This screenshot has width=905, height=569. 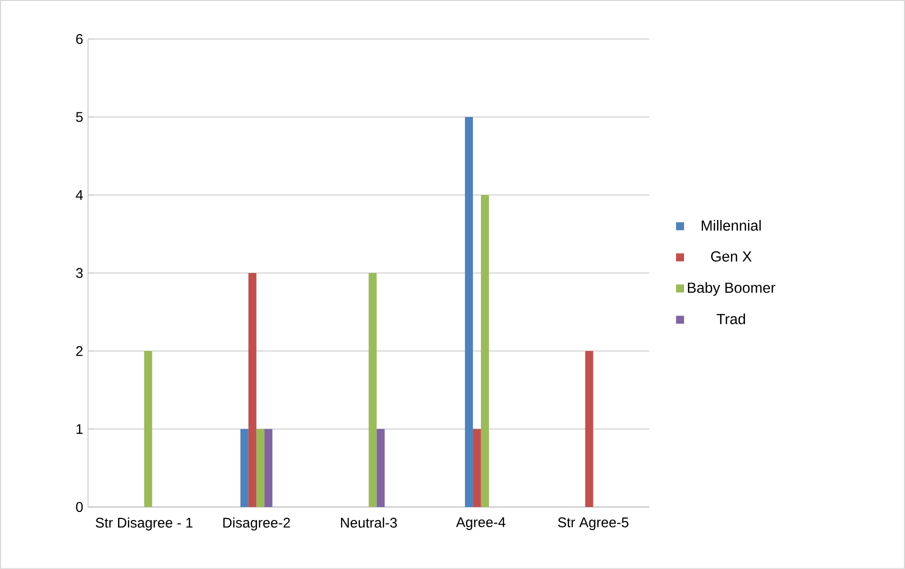 What do you see at coordinates (79, 507) in the screenshot?
I see `y-tick-label: 0` at bounding box center [79, 507].